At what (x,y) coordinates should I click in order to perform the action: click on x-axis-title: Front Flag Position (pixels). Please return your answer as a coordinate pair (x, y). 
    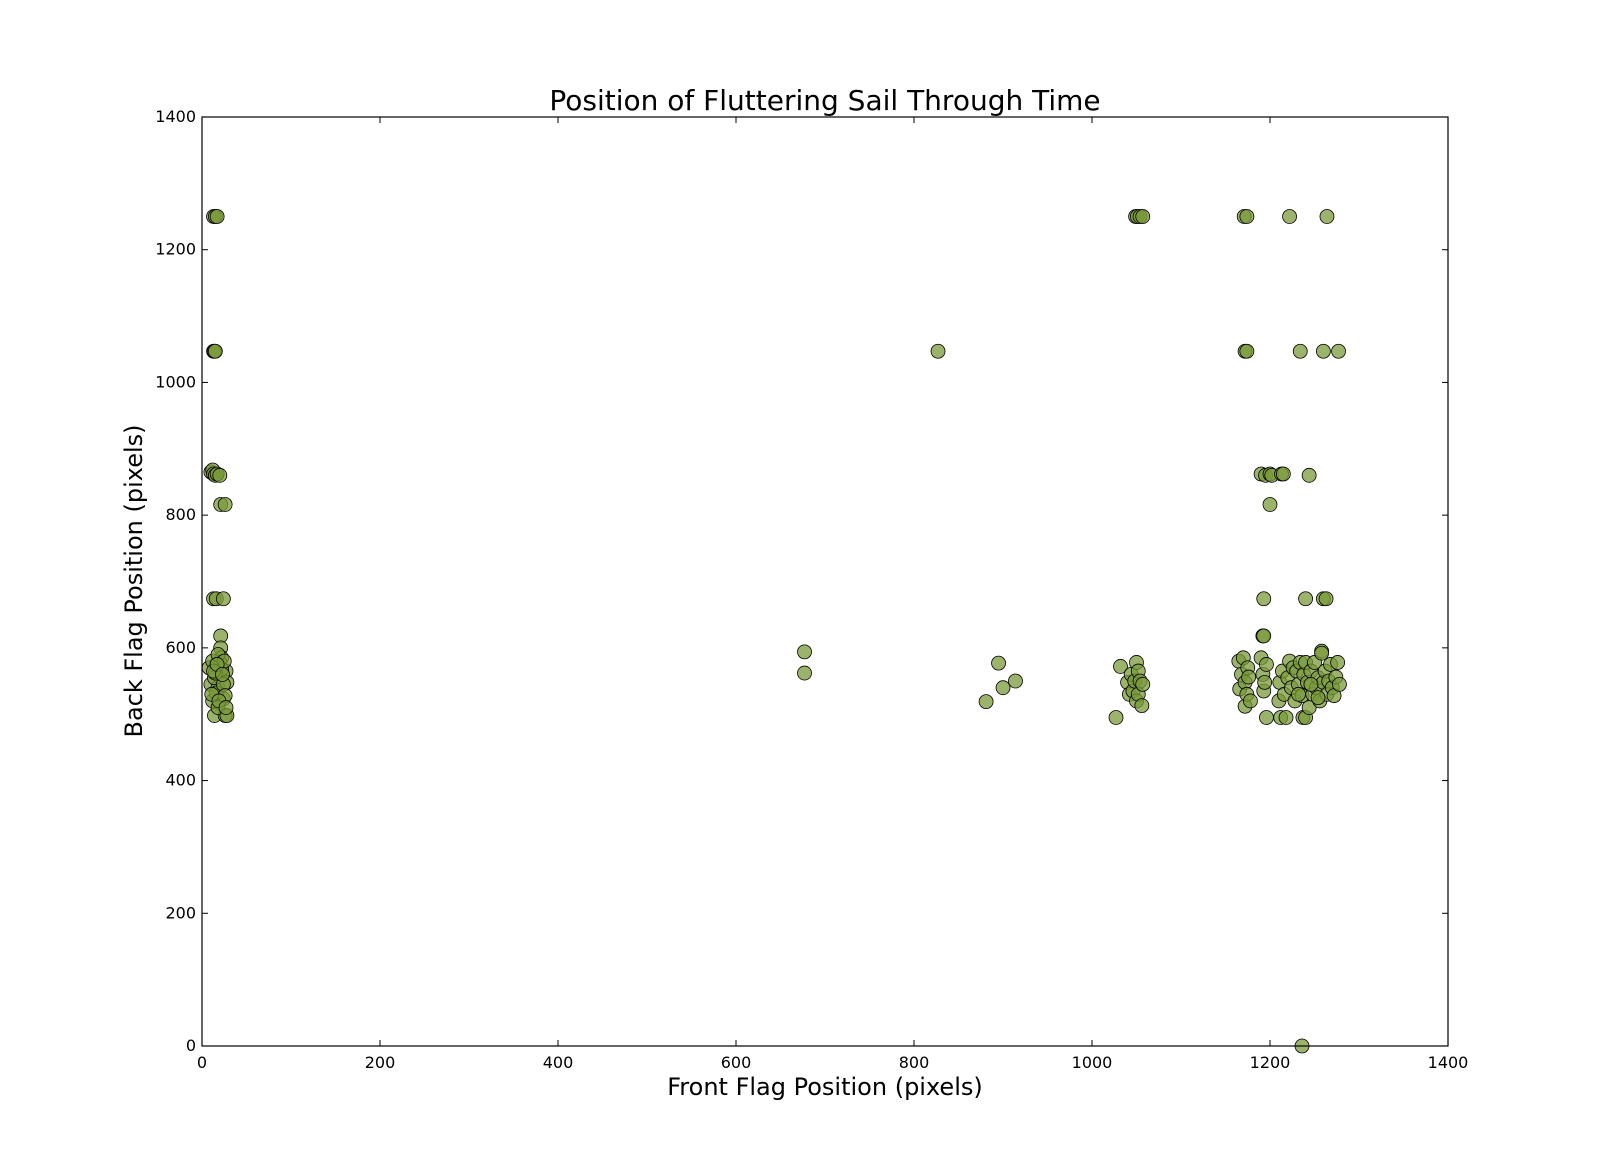
    Looking at the image, I should click on (824, 1087).